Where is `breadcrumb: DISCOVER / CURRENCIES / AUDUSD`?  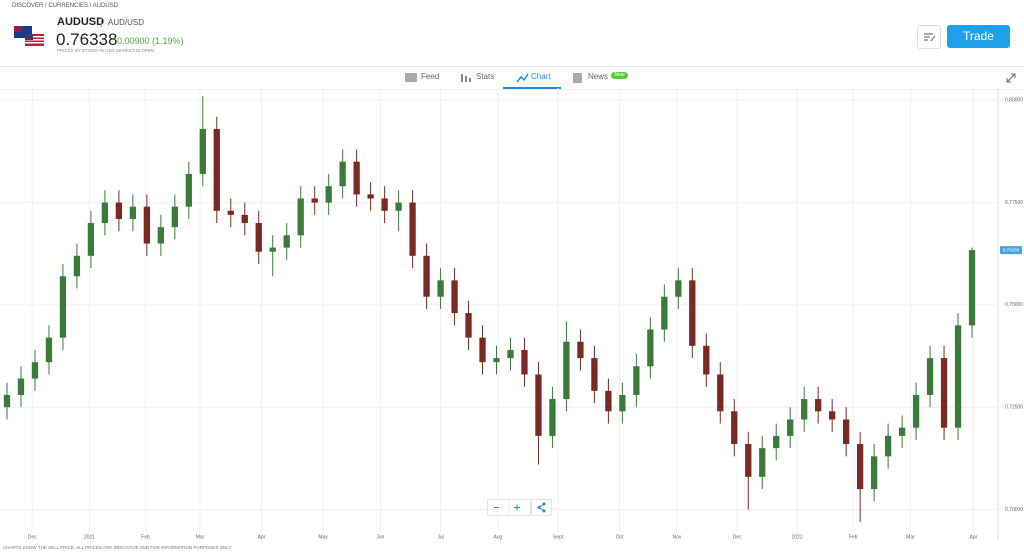
breadcrumb: DISCOVER / CURRENCIES / AUDUSD is located at coordinates (65, 6).